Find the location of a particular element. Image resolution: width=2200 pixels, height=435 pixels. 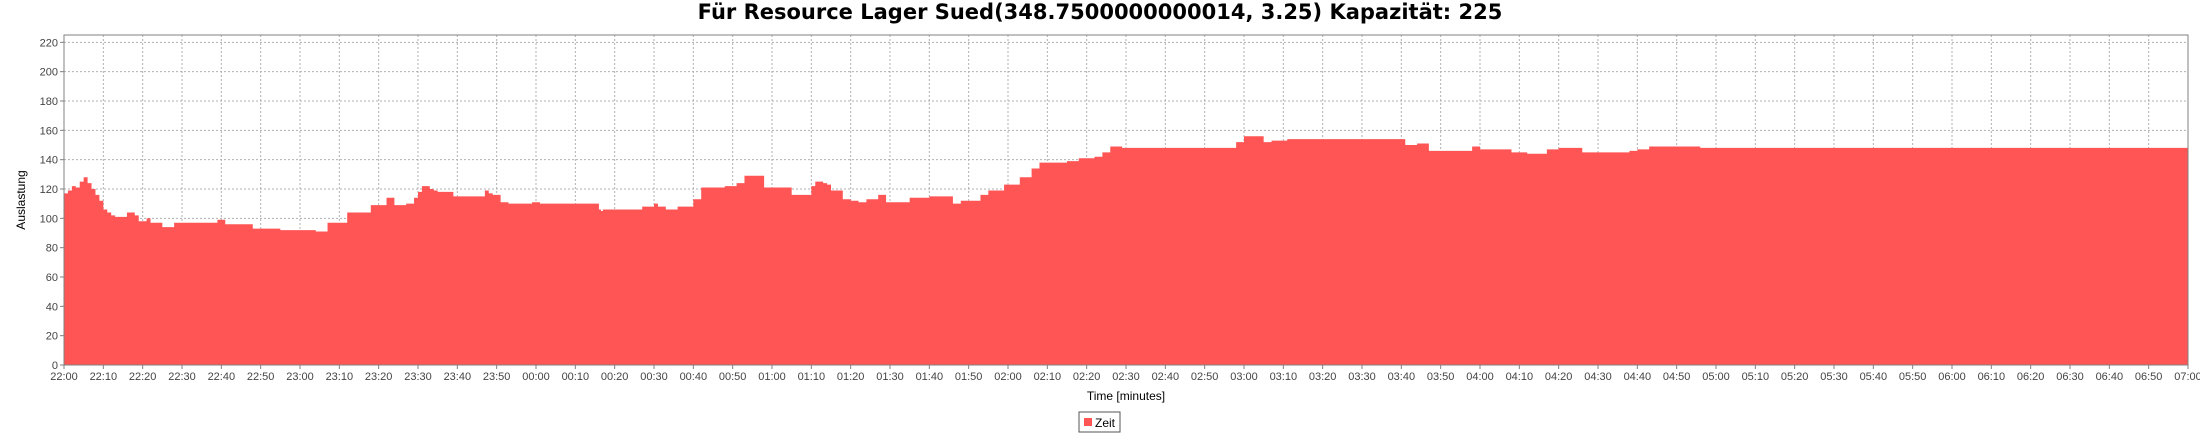

y-tick-label: 220 is located at coordinates (49, 43).